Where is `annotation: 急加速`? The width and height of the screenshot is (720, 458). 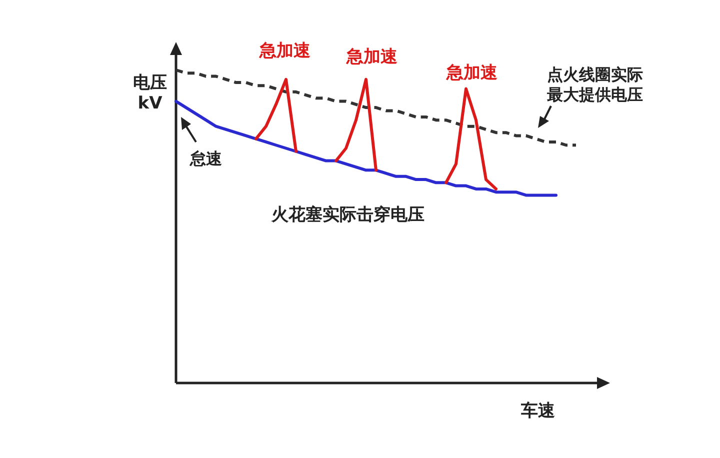
annotation: 急加速 is located at coordinates (472, 73).